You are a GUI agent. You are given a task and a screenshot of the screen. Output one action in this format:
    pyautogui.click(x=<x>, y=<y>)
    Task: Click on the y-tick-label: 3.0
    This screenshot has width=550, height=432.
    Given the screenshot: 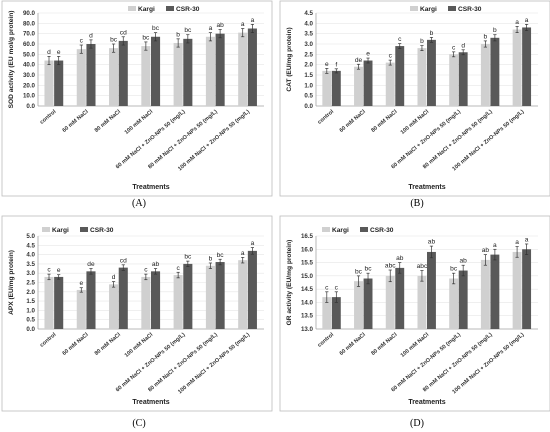 What is the action you would take?
    pyautogui.click(x=30, y=273)
    